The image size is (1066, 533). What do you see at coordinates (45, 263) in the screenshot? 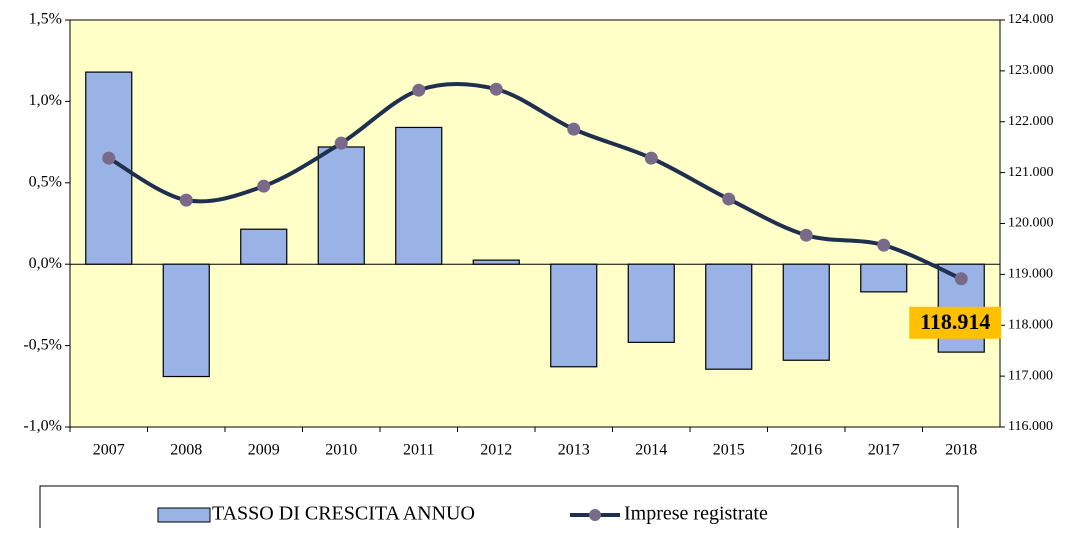
I see `y-tick-label: 0,0%` at bounding box center [45, 263].